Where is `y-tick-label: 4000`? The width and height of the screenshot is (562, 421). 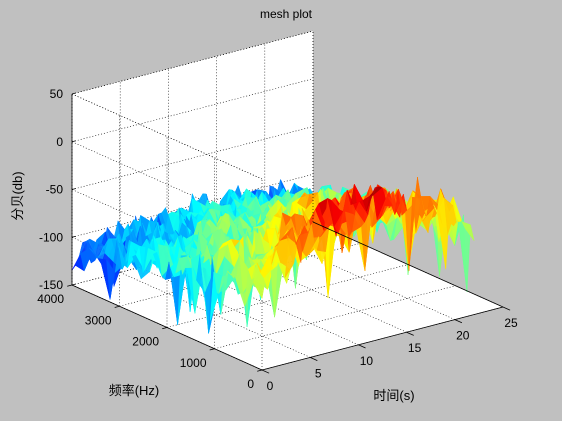 y-tick-label: 4000 is located at coordinates (50, 299).